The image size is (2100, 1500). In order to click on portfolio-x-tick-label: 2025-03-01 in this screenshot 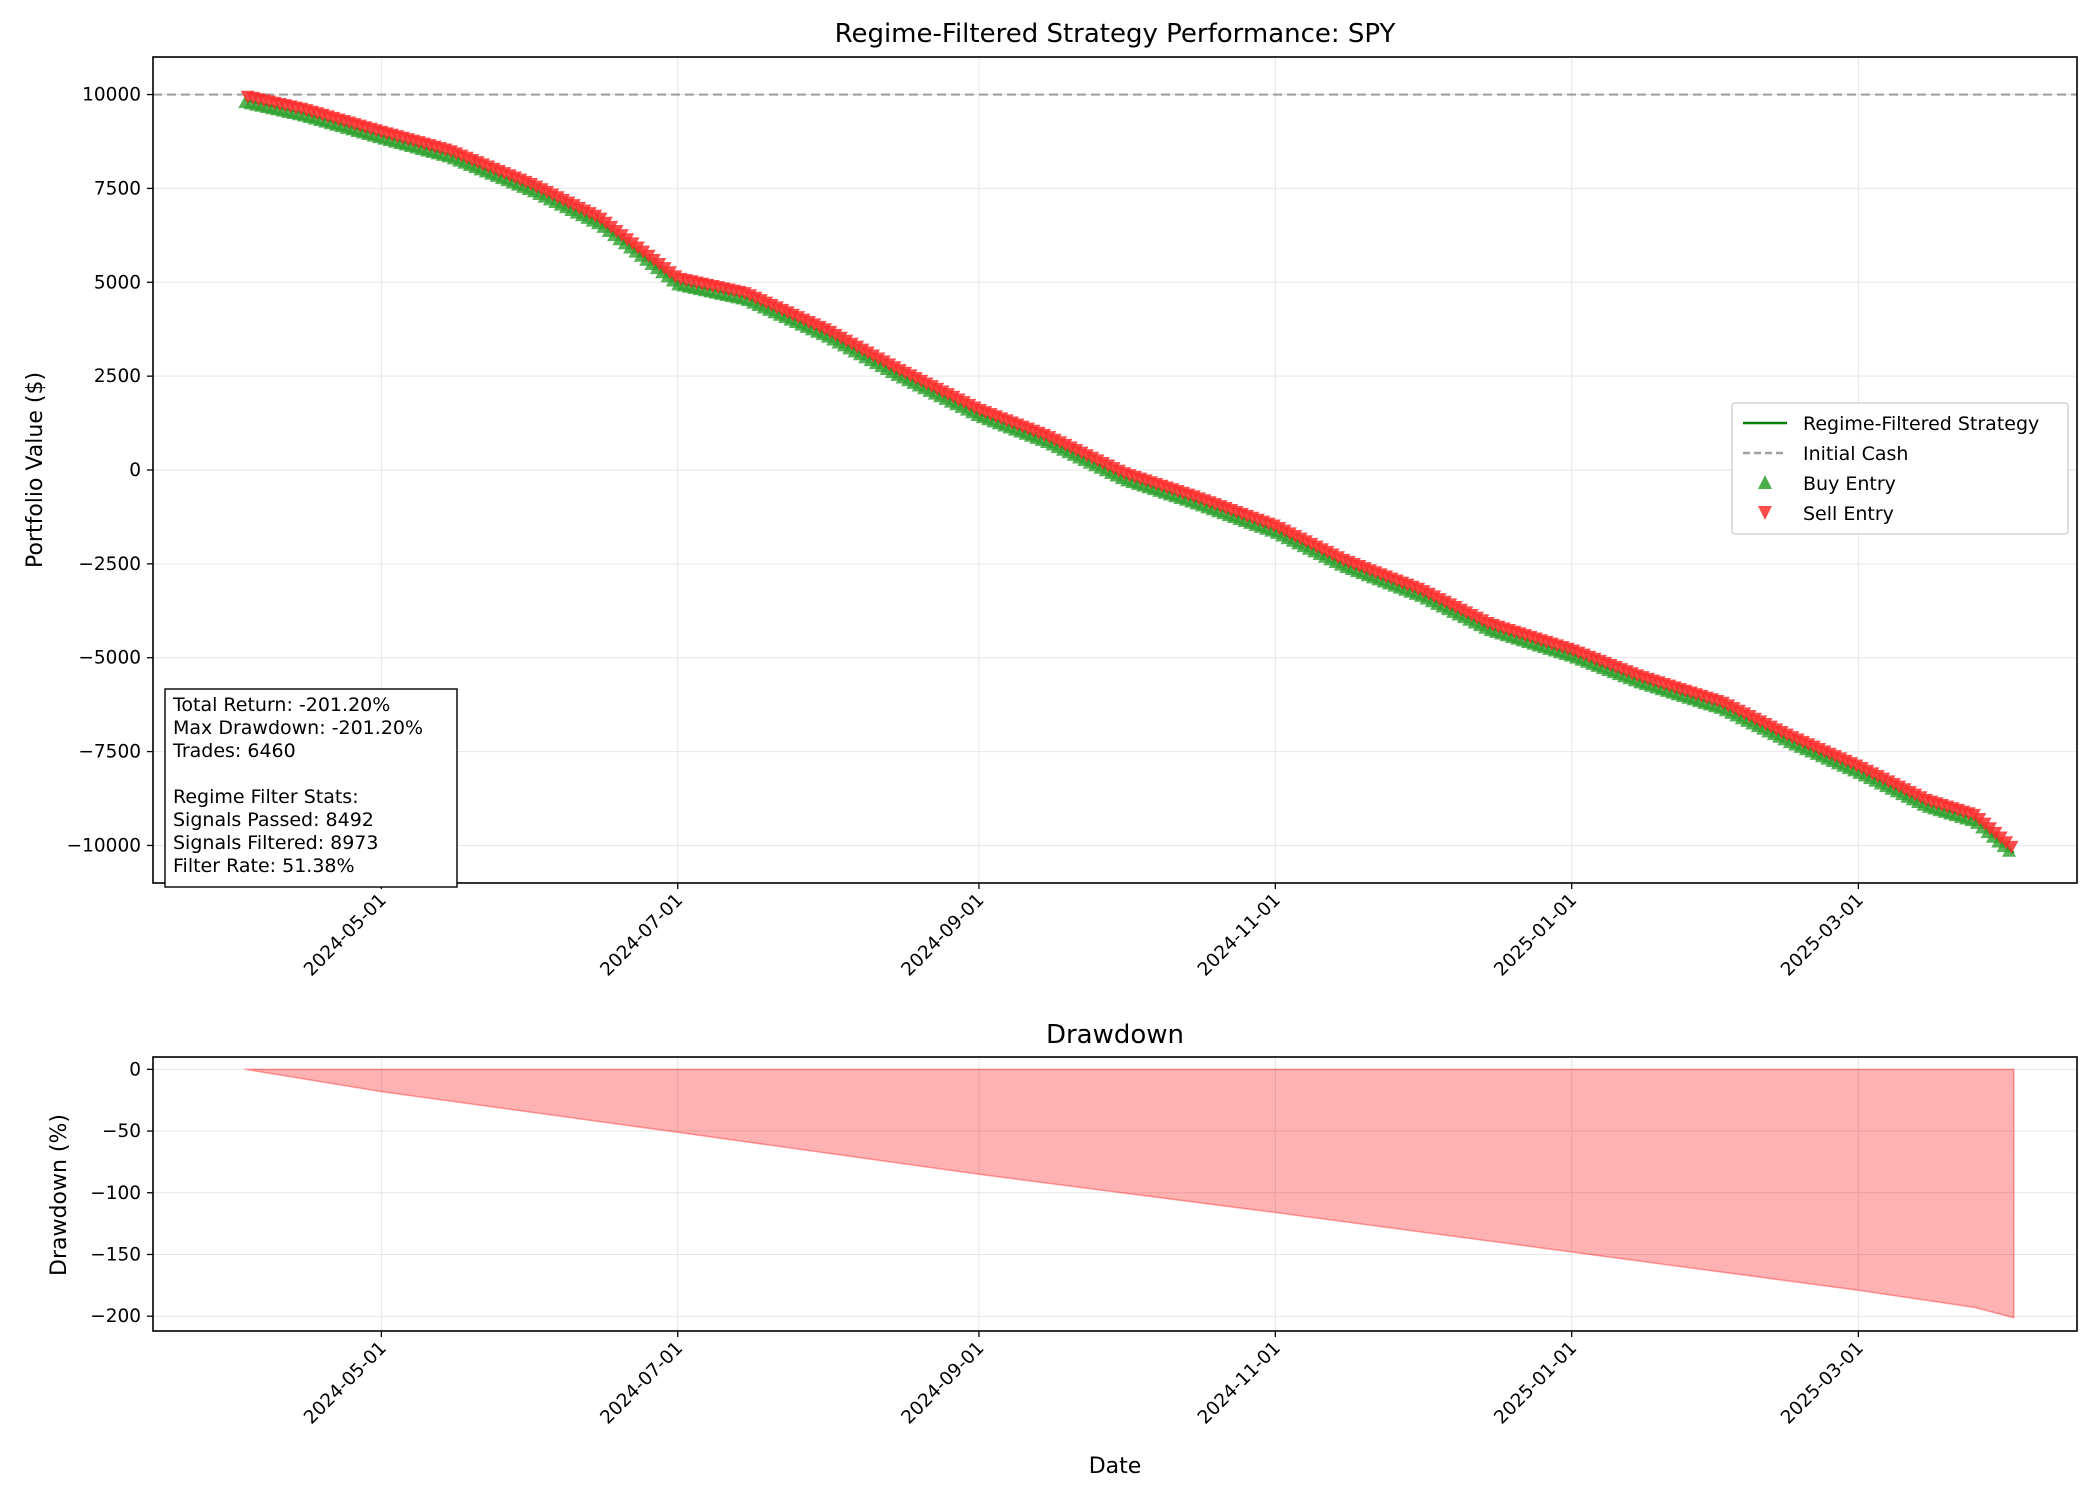, I will do `click(1822, 935)`.